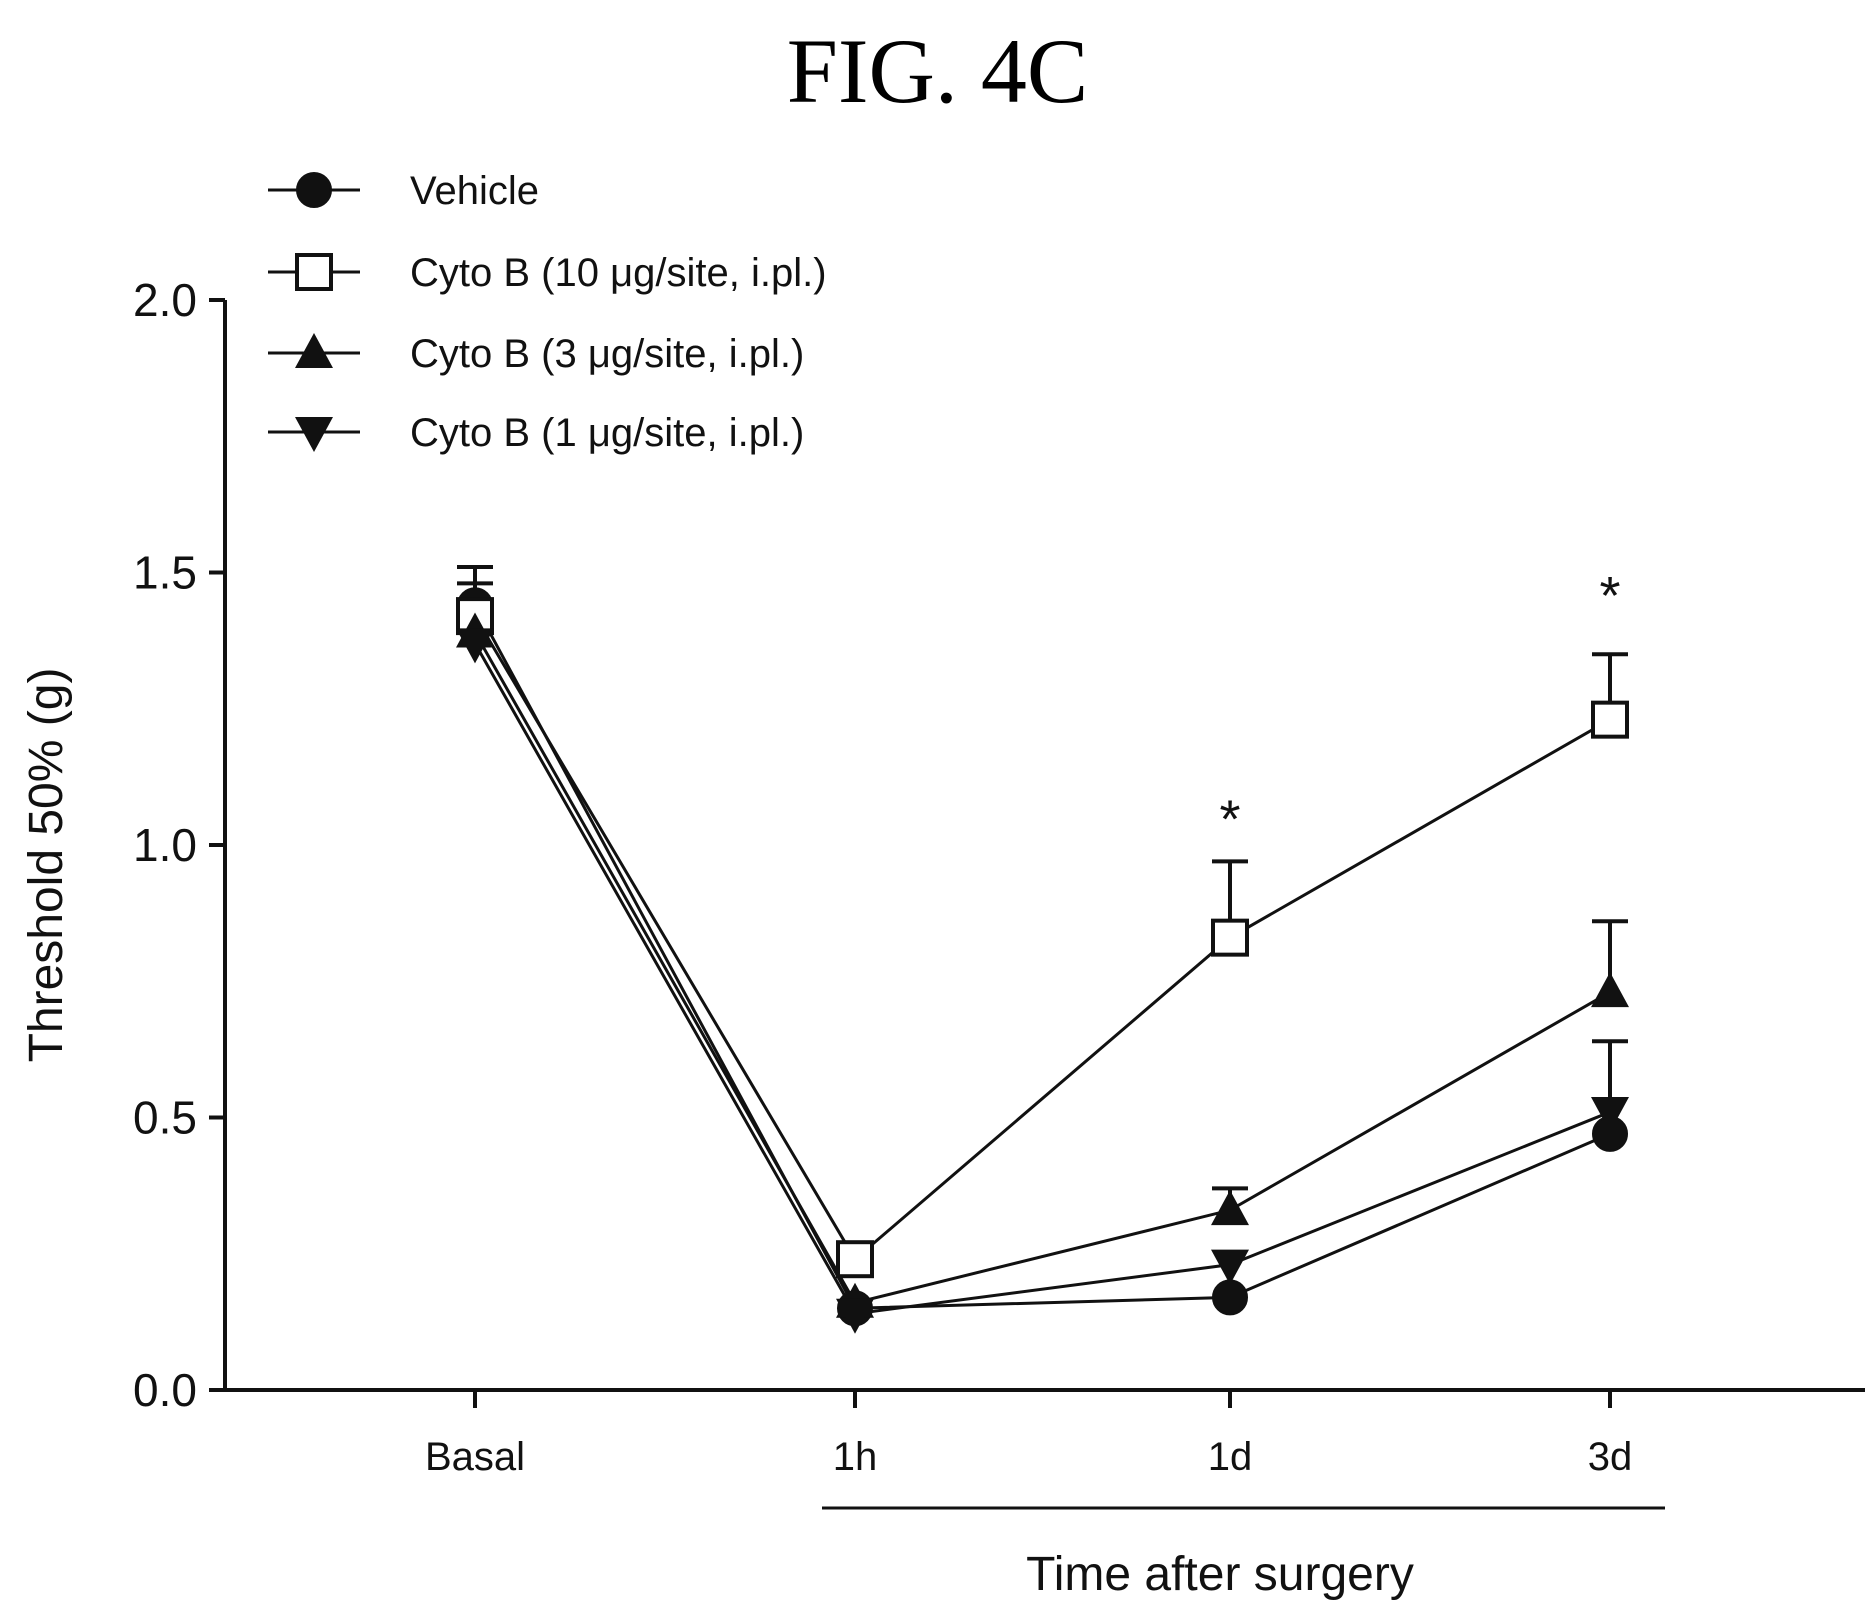  I want to click on x-tick-label: Basal, so click(475, 1457).